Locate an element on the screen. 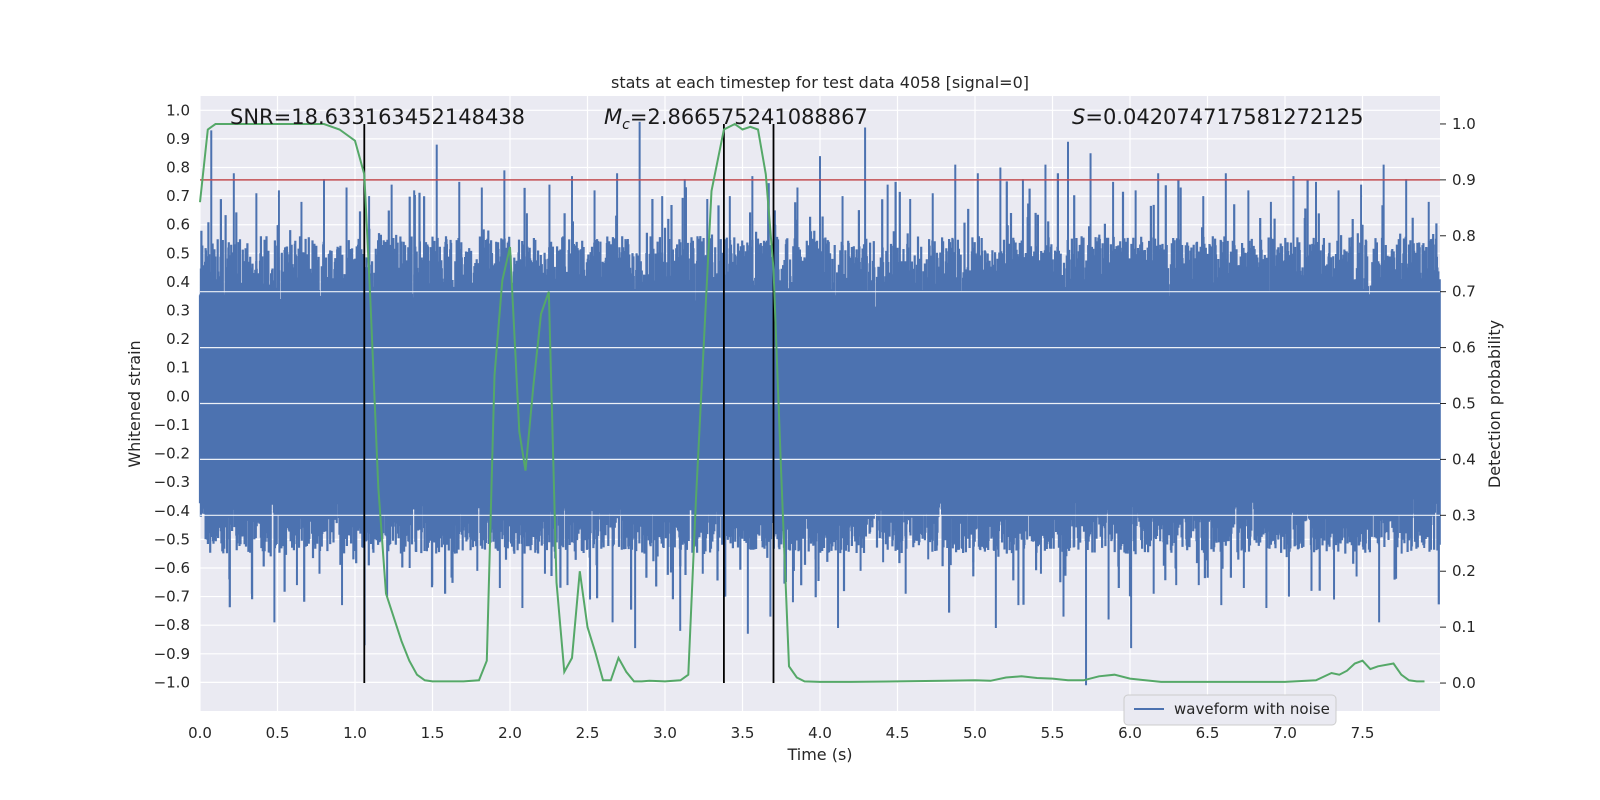  s-annotation: S=0.042074717581272125 is located at coordinates (1217, 117).